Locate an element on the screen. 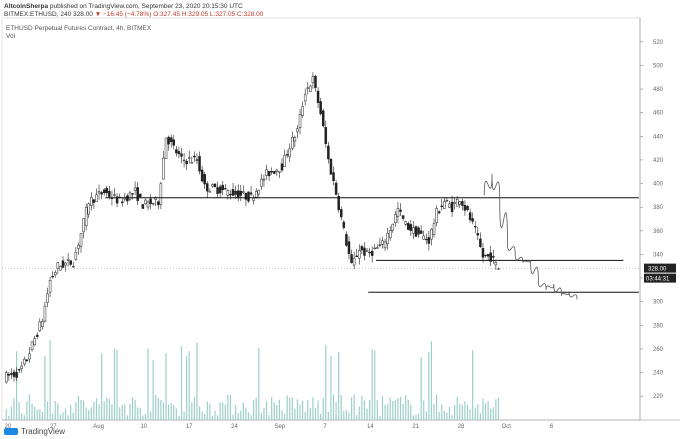  footer: TradingView is located at coordinates (34, 431).